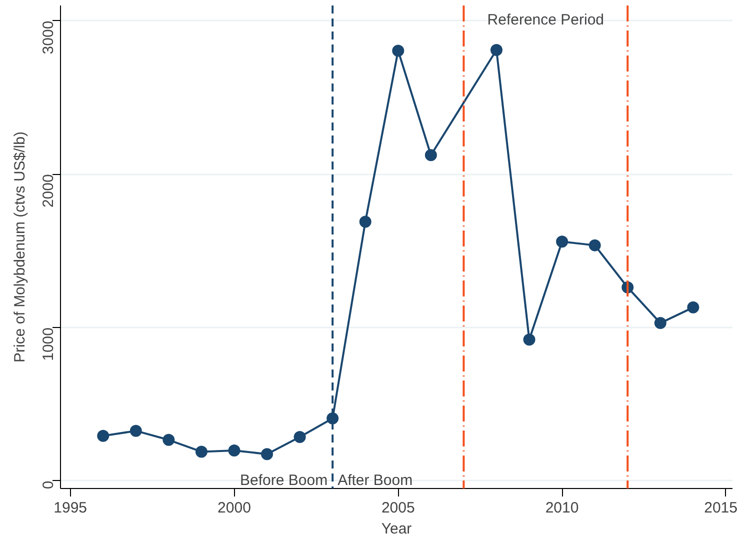  What do you see at coordinates (720, 508) in the screenshot?
I see `x-tick-label: 2015` at bounding box center [720, 508].